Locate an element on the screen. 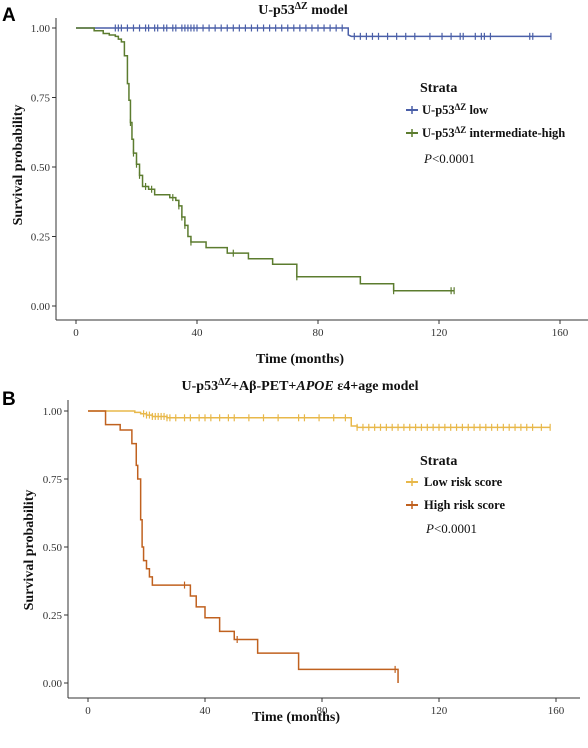 Image resolution: width=588 pixels, height=748 pixels. survival-curve-low is located at coordinates (313, 32).